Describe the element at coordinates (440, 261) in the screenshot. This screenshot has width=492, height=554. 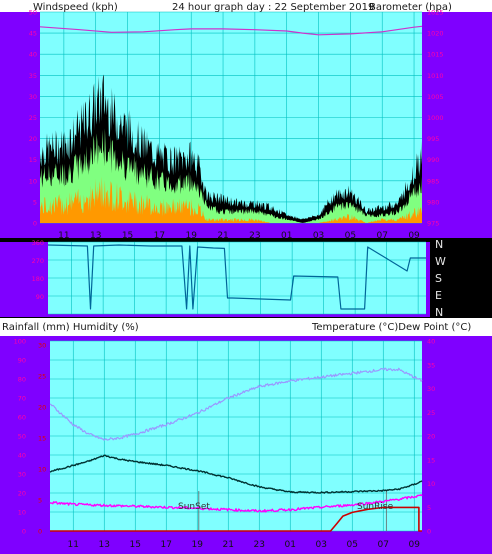
I see `direction-label-w: W` at that location.